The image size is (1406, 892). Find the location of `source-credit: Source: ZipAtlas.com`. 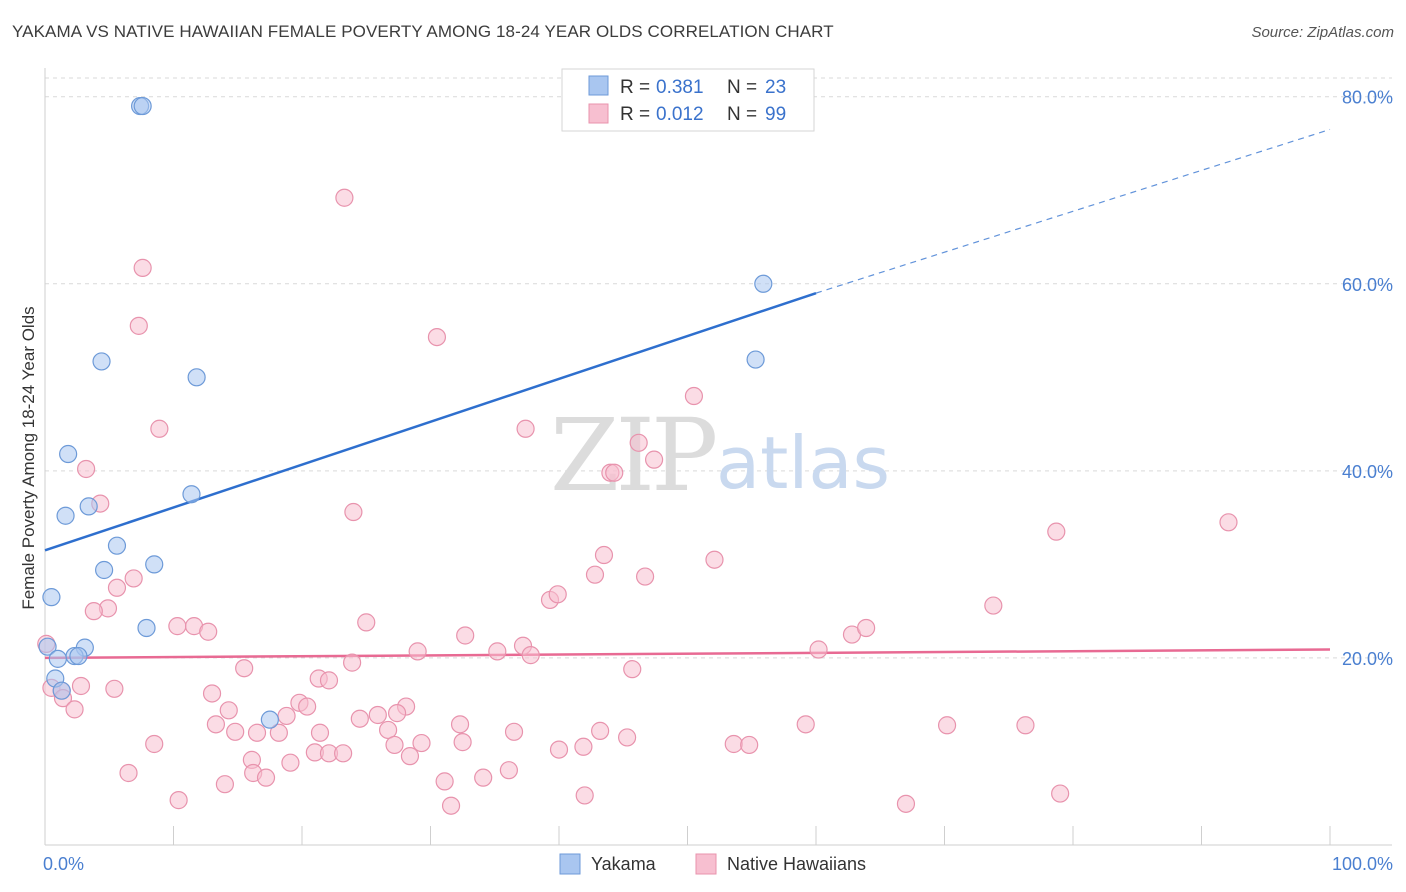

source-credit: Source: ZipAtlas.com is located at coordinates (1322, 32).